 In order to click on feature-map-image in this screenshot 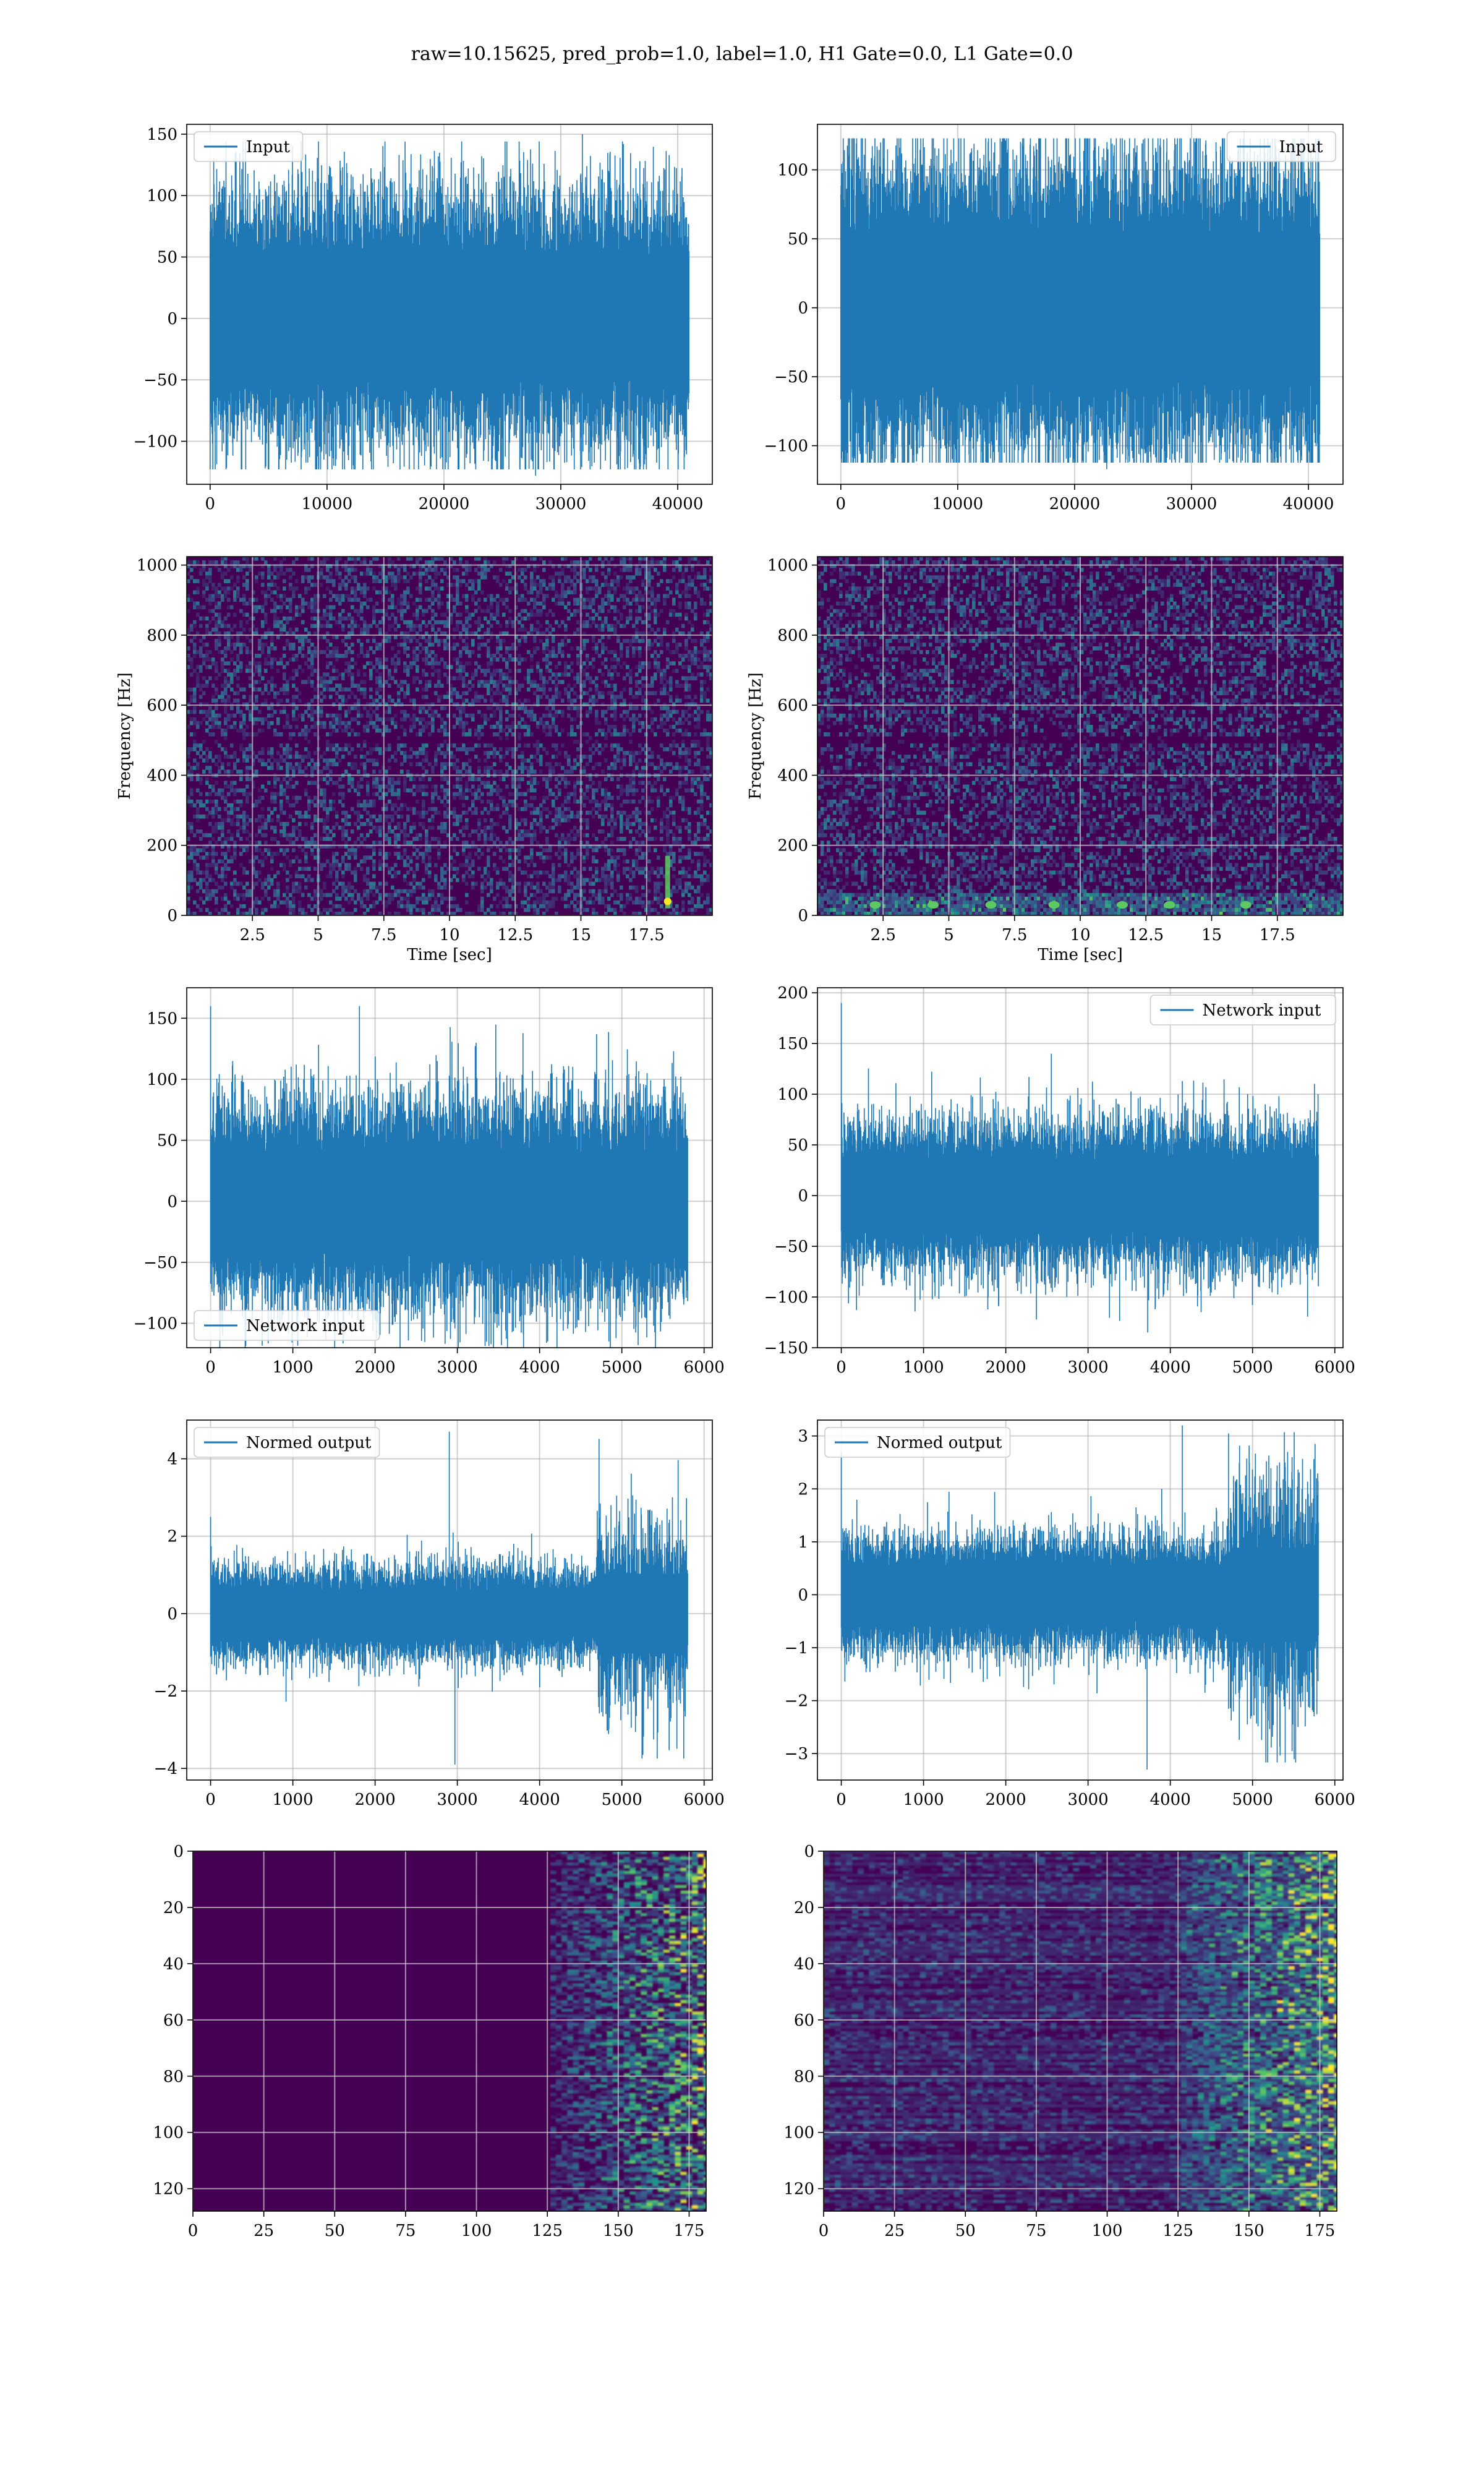, I will do `click(449, 2031)`.